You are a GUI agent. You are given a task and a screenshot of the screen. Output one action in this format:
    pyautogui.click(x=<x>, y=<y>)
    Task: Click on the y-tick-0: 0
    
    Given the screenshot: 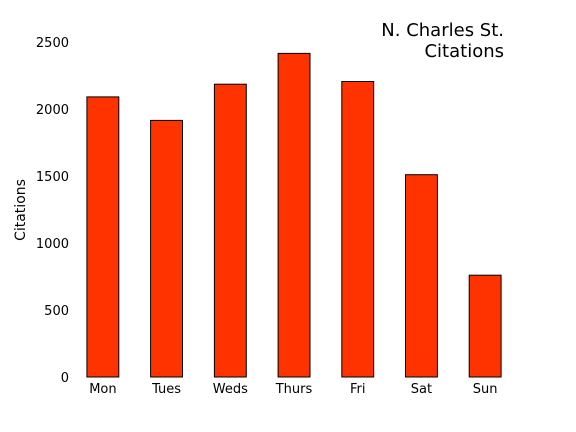 What is the action you would take?
    pyautogui.click(x=65, y=378)
    